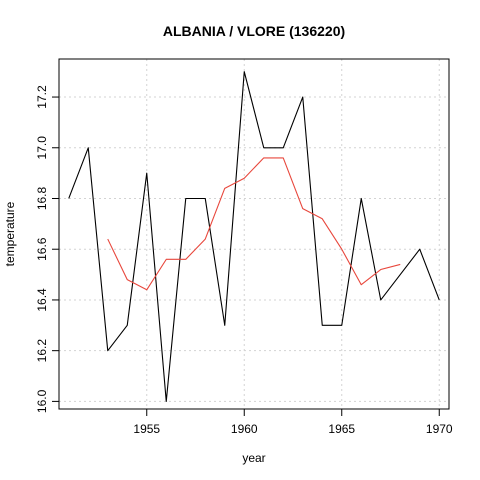 The height and width of the screenshot is (480, 480). Describe the element at coordinates (253, 458) in the screenshot. I see `x-axis-label: year` at that location.